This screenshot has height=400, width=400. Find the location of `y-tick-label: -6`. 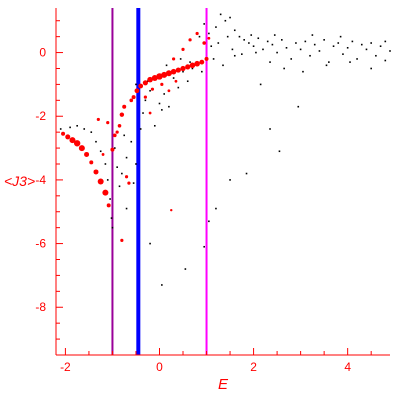

y-tick-label: -6 is located at coordinates (40, 244).